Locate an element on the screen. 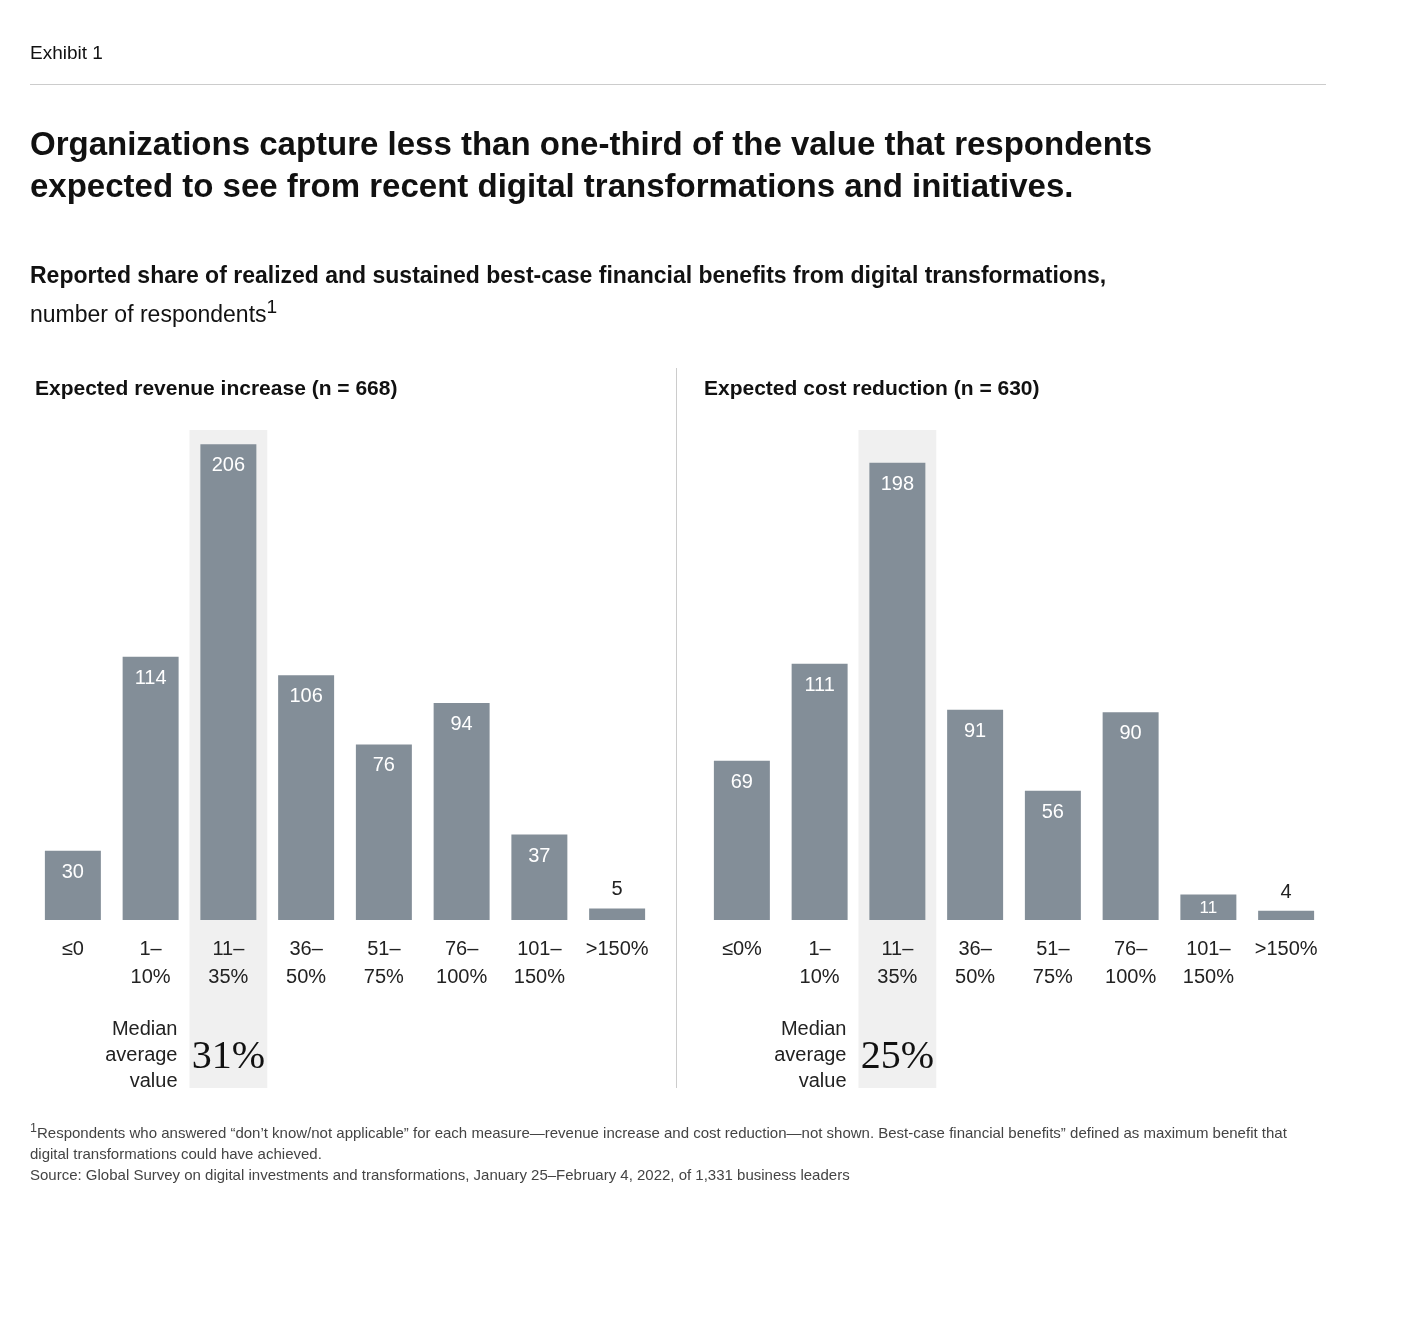 This screenshot has height=1320, width=1428. text: $^{1}$Respondents who answered “don’t know/not applicable” for each measure—revenue increase and cost reduction—not shown. Best-case financial benefits” defined as maximum benefit that digital transformations could have achieved. is located at coordinates (659, 1141).